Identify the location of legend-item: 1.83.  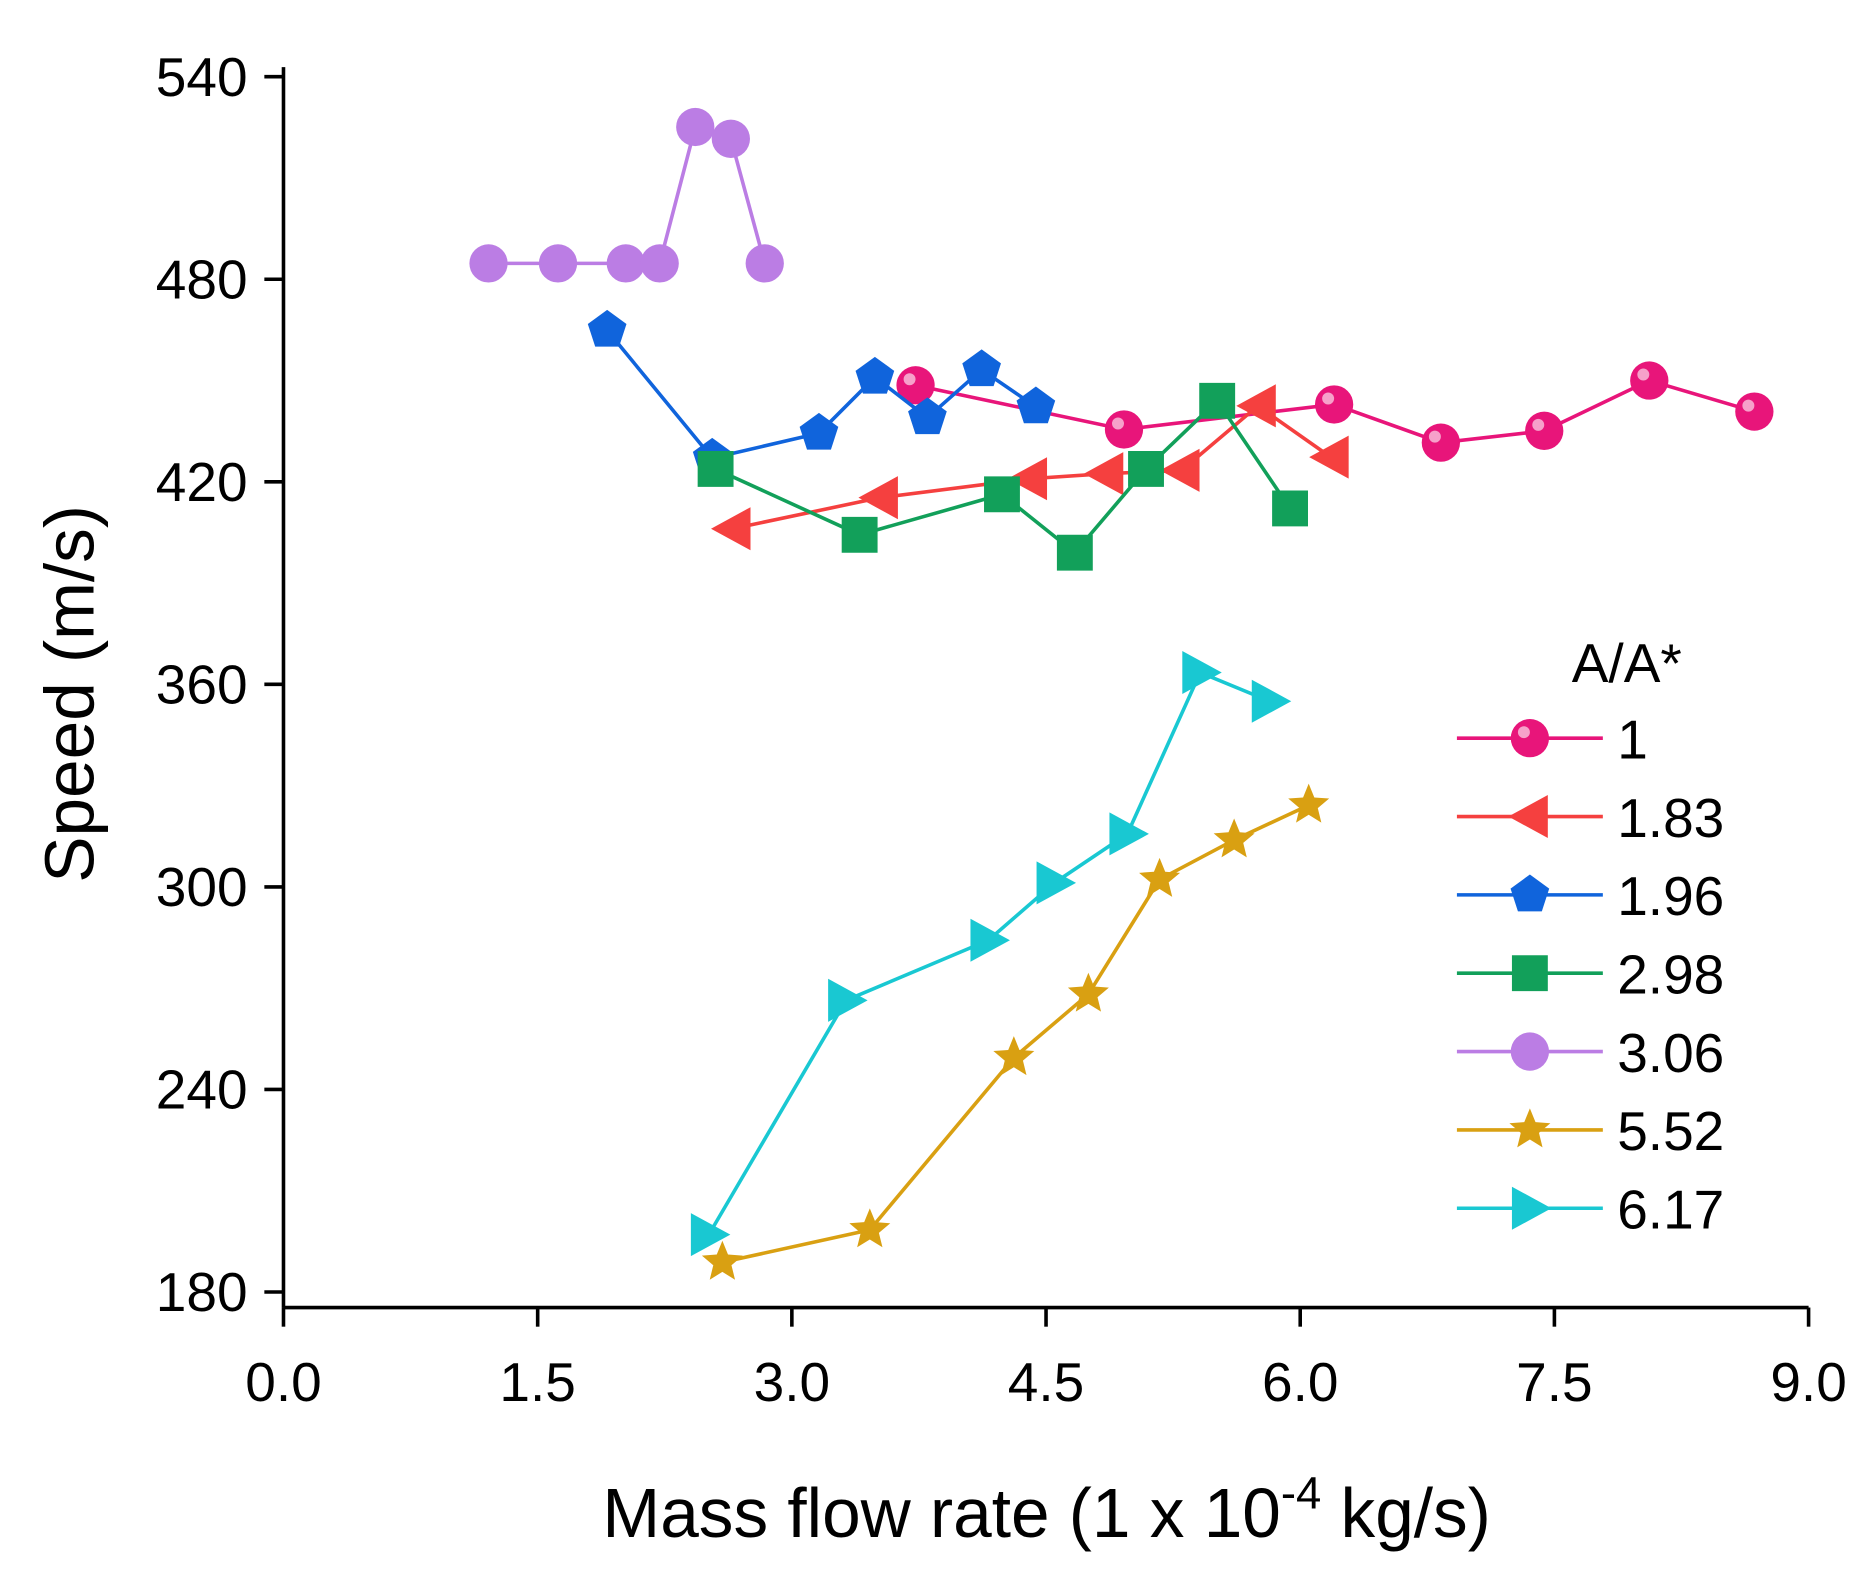
(1590, 818).